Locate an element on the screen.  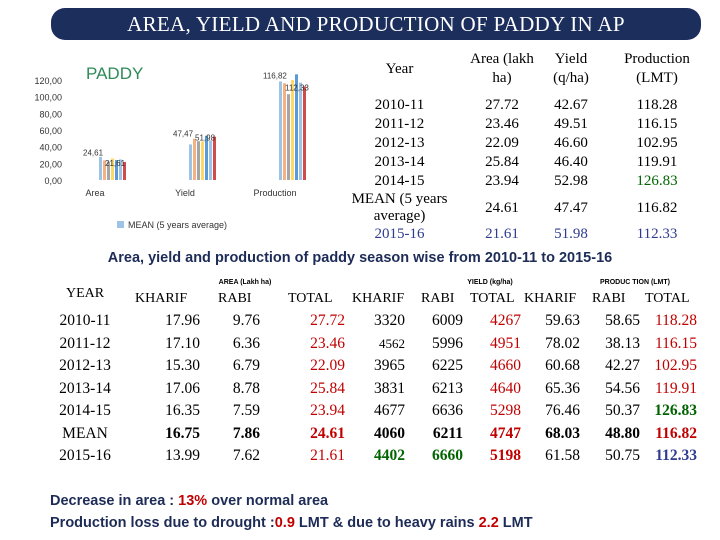
area-kharif-cell: 16.35 is located at coordinates (182, 410).